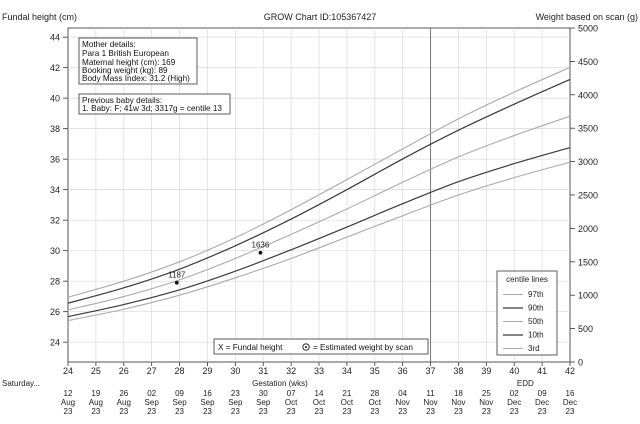 This screenshot has height=424, width=640. Describe the element at coordinates (514, 371) in the screenshot. I see `gestation-tick-label: 40` at that location.